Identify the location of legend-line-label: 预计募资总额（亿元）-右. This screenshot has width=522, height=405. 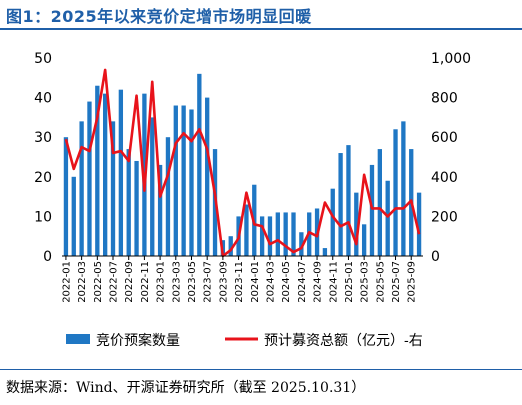
(343, 341).